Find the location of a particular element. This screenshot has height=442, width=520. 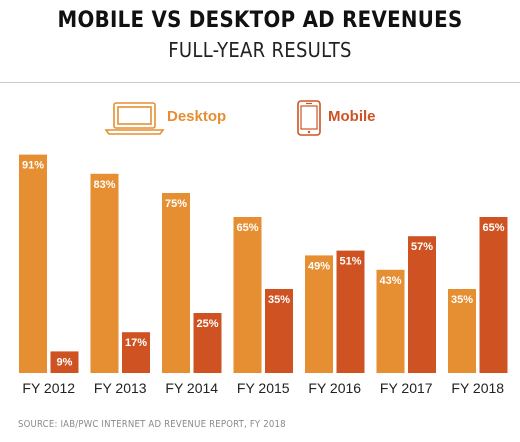

laptop-icon is located at coordinates (134, 118).